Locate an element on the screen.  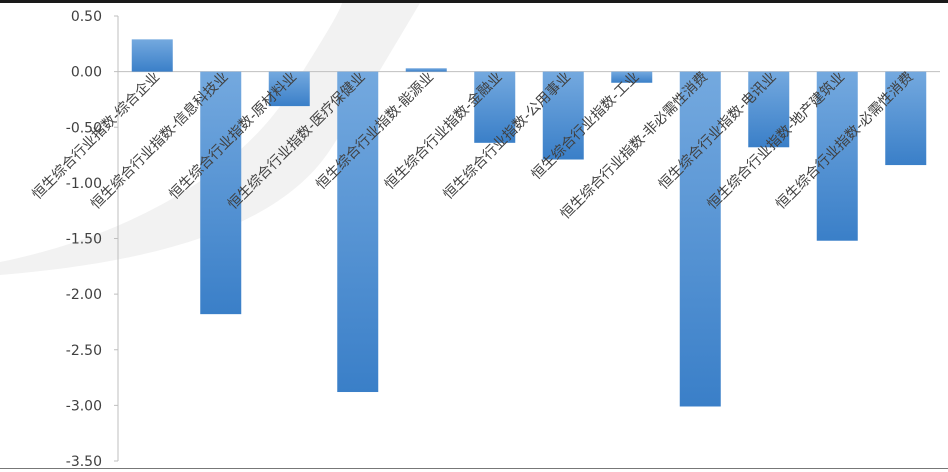
y-tick-label: -2.00 is located at coordinates (84, 295).